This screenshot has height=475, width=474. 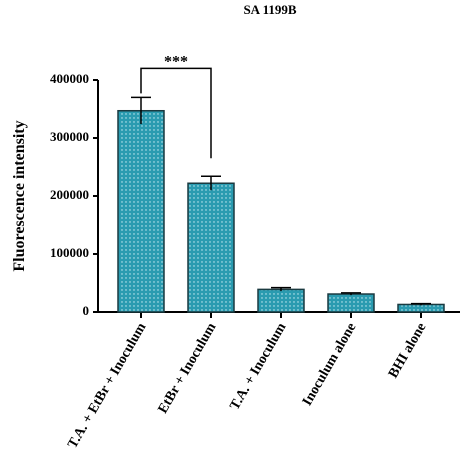 What do you see at coordinates (107, 385) in the screenshot?
I see `x-tick-label: T.A. + EtBr + Inoculum` at bounding box center [107, 385].